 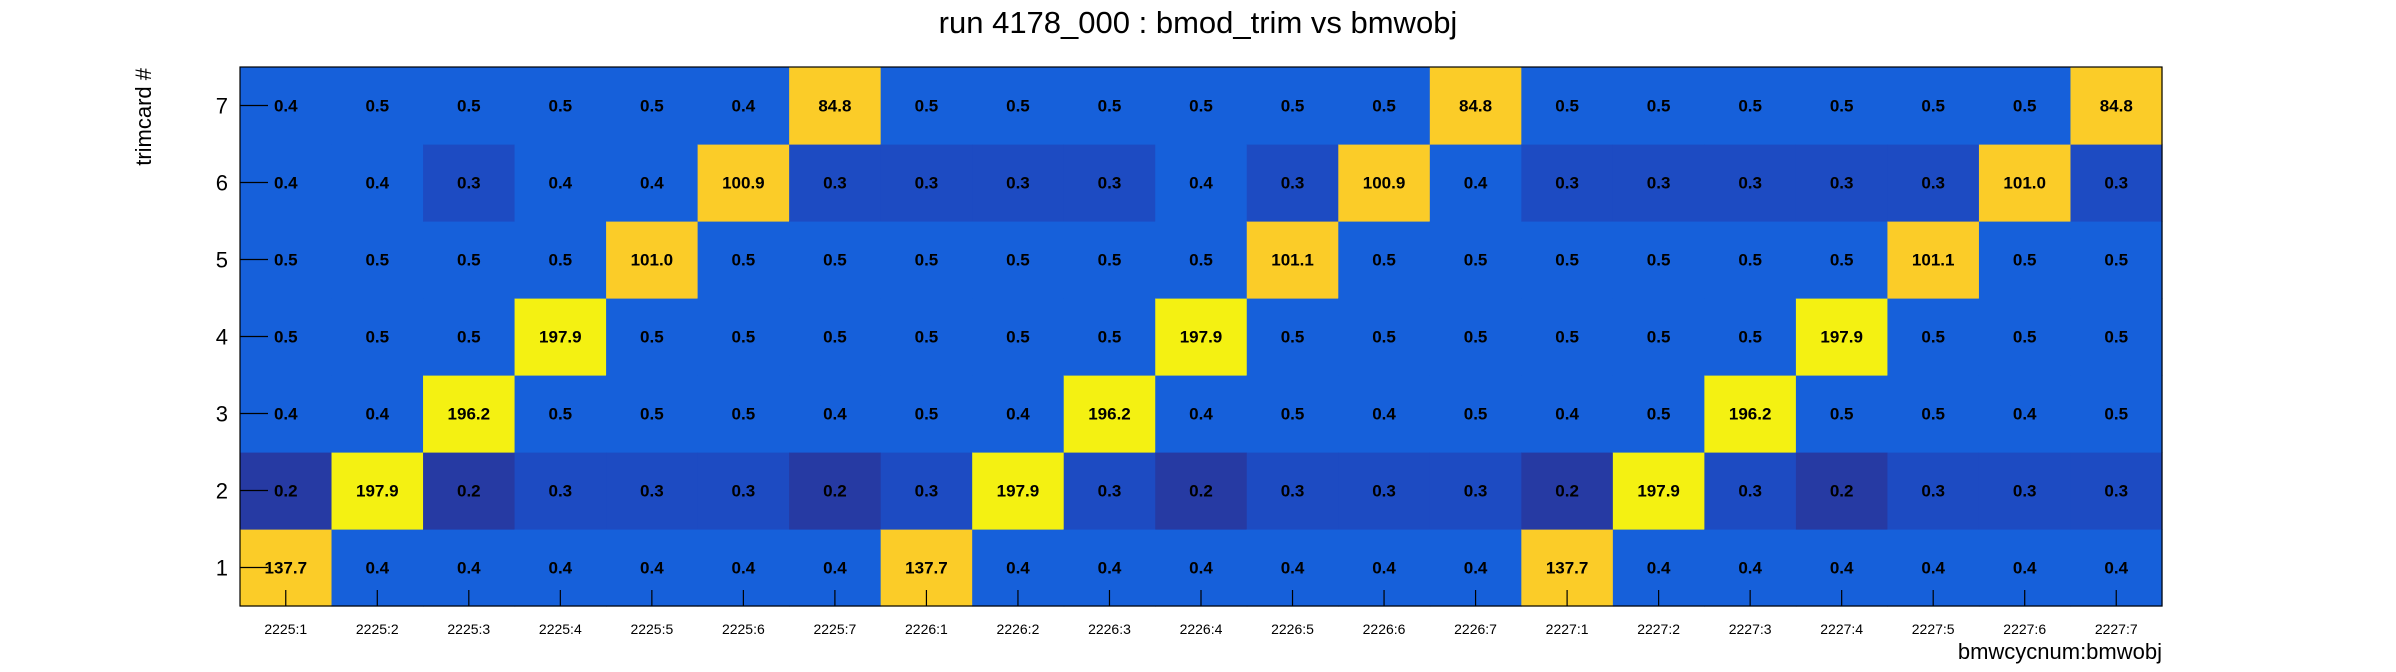 I want to click on y-tick-label: 4, so click(x=222, y=337).